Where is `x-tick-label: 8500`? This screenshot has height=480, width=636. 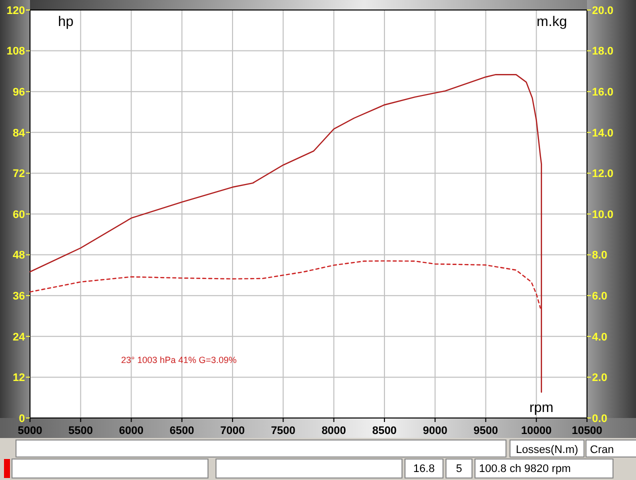
x-tick-label: 8500 is located at coordinates (384, 431).